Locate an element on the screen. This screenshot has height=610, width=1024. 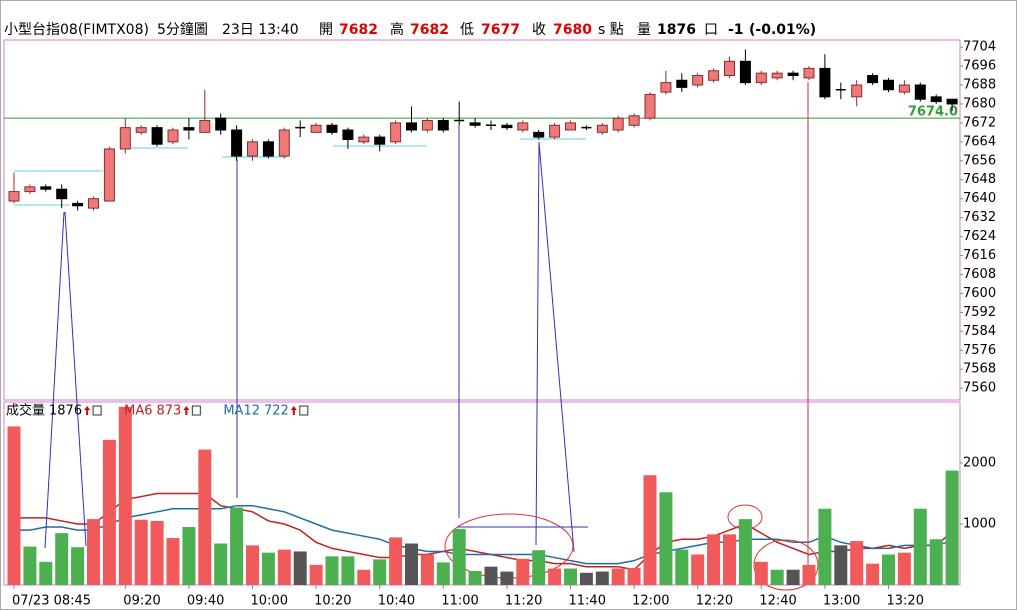
x-tick-label: 13:20 is located at coordinates (905, 601).